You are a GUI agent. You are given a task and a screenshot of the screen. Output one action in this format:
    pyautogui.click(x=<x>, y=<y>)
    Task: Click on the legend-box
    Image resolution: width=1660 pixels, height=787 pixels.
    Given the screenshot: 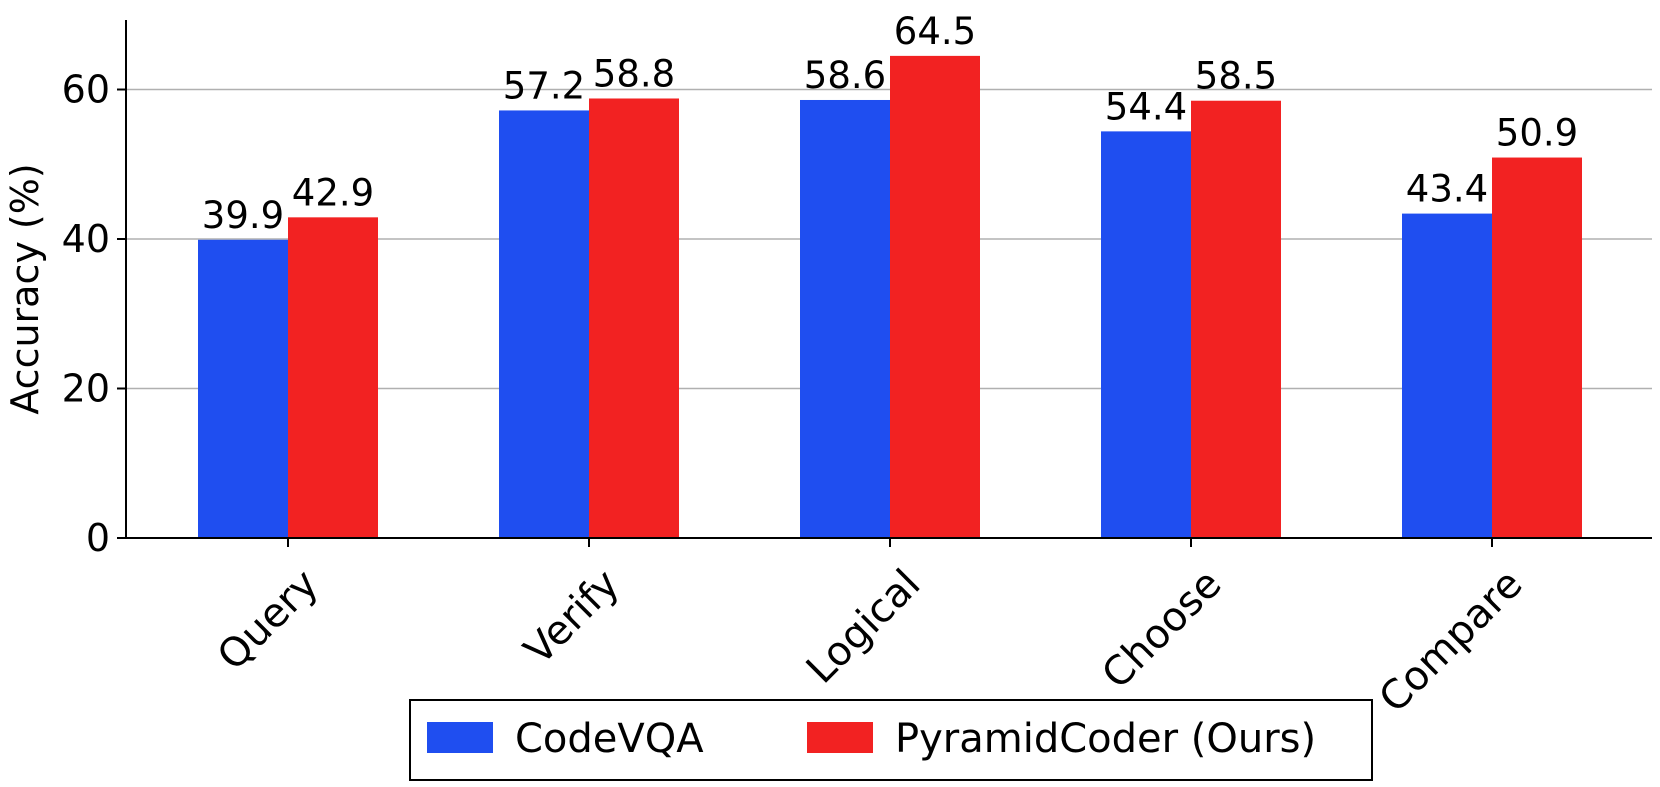 What is the action you would take?
    pyautogui.click(x=891, y=740)
    